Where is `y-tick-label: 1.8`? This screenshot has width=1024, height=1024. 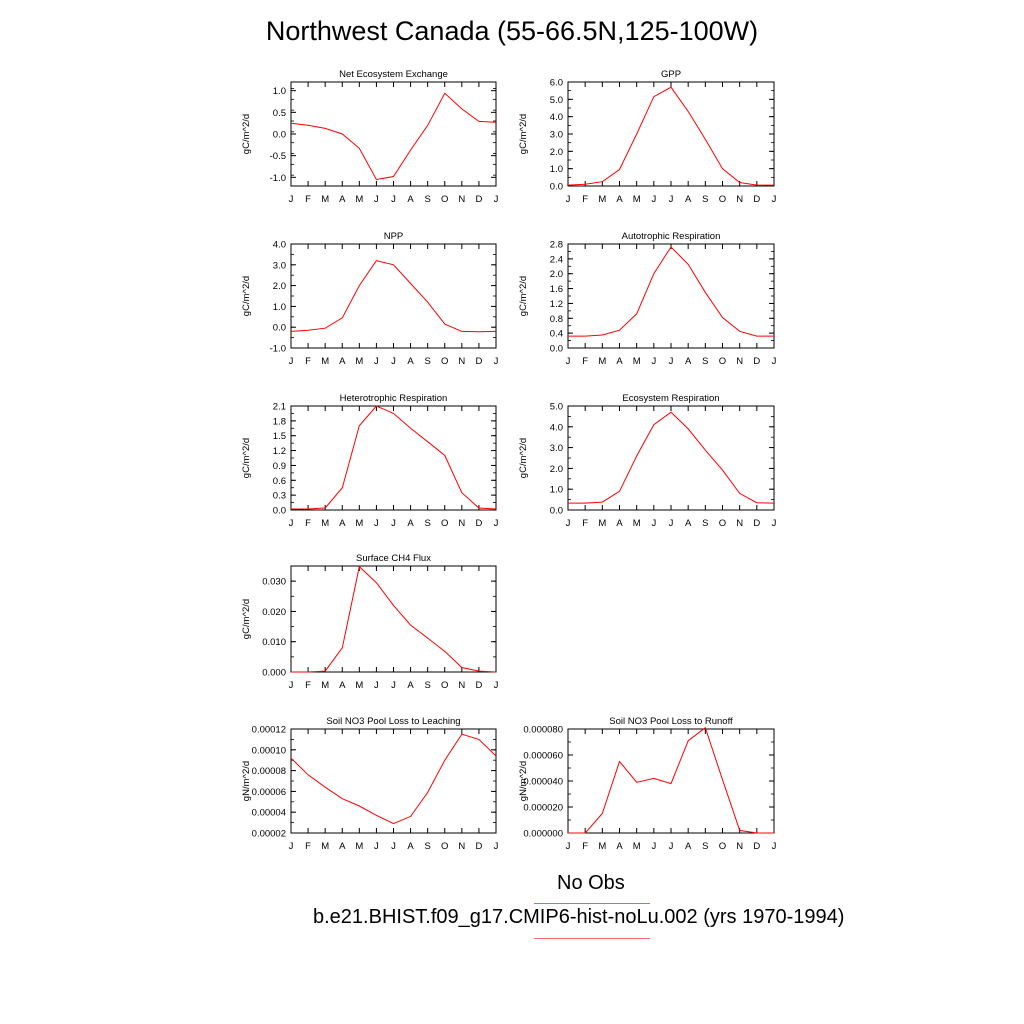
y-tick-label: 1.8 is located at coordinates (279, 421).